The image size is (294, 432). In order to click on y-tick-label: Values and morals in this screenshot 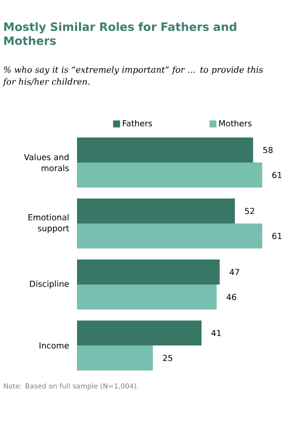, I will do `click(46, 163)`.